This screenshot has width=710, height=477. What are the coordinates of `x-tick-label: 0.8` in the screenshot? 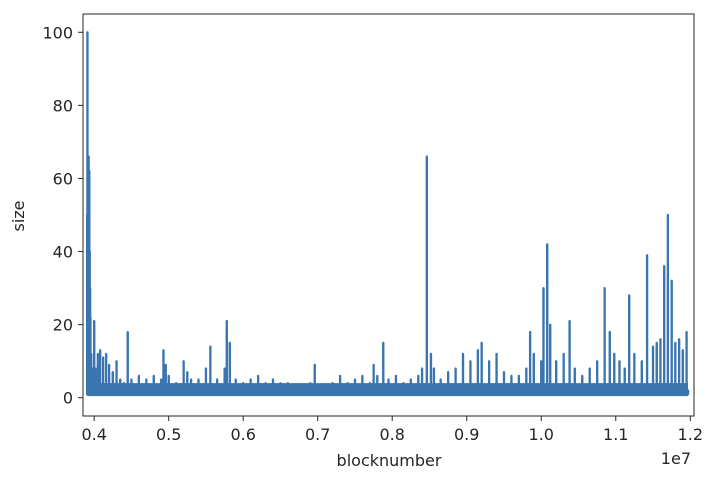 It's located at (391, 434).